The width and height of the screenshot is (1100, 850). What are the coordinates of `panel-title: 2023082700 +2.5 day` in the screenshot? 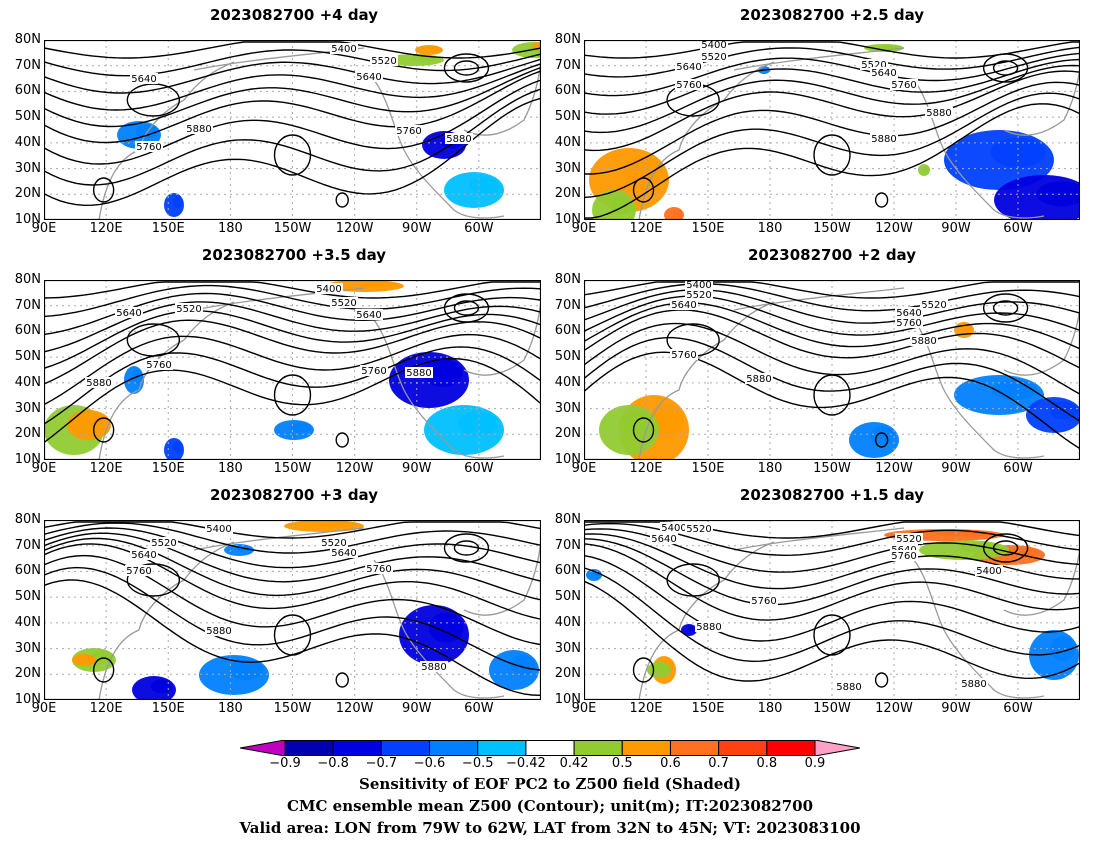 It's located at (832, 15).